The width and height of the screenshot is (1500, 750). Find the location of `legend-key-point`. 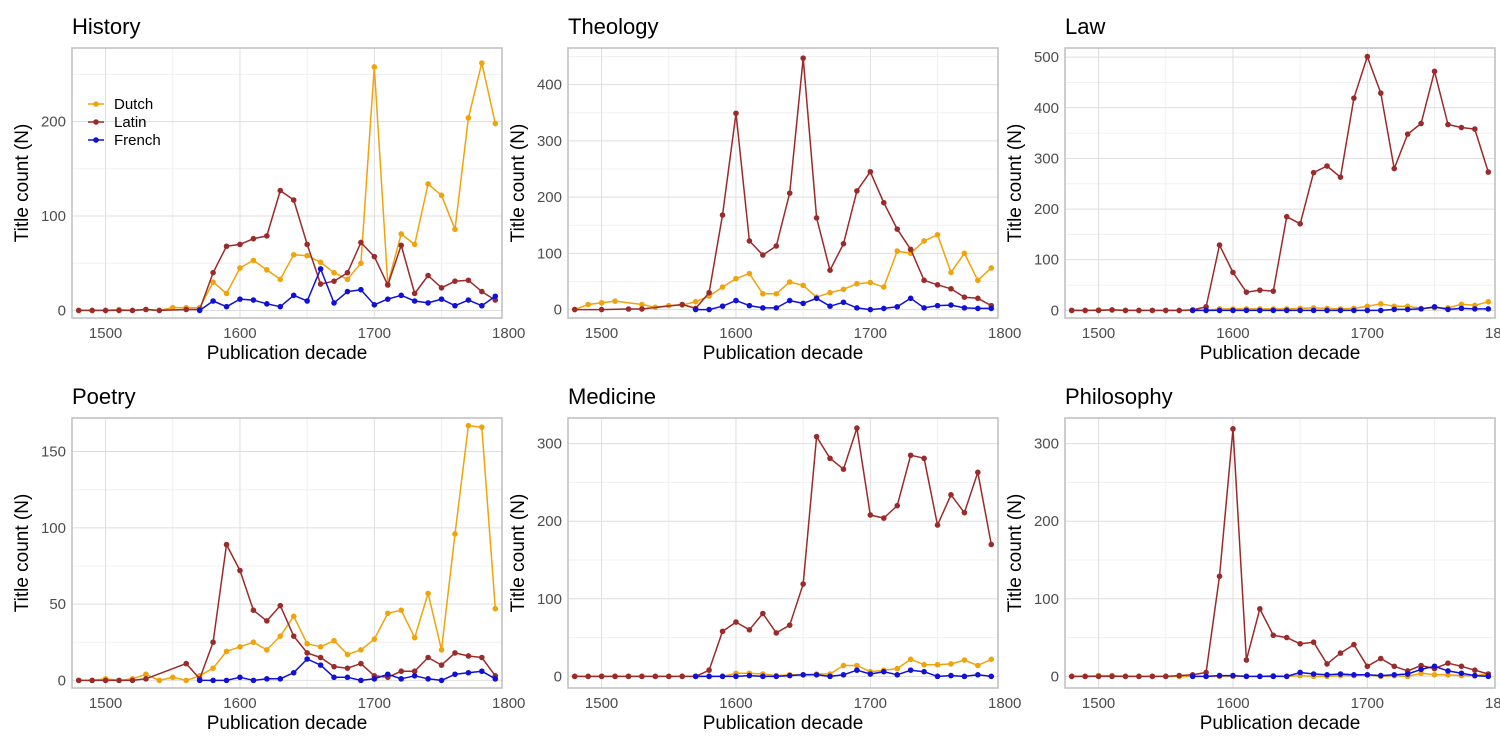

legend-key-point is located at coordinates (96, 122).